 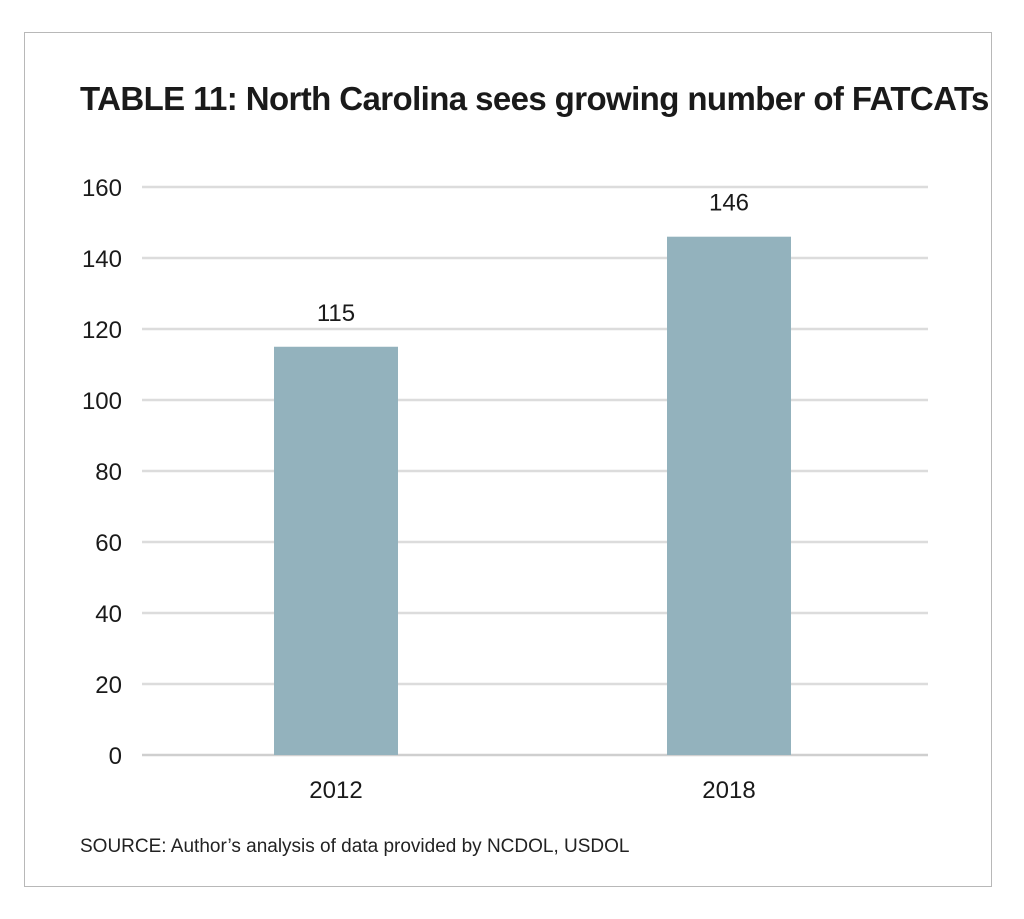 What do you see at coordinates (108, 614) in the screenshot?
I see `y-tick-label: 40` at bounding box center [108, 614].